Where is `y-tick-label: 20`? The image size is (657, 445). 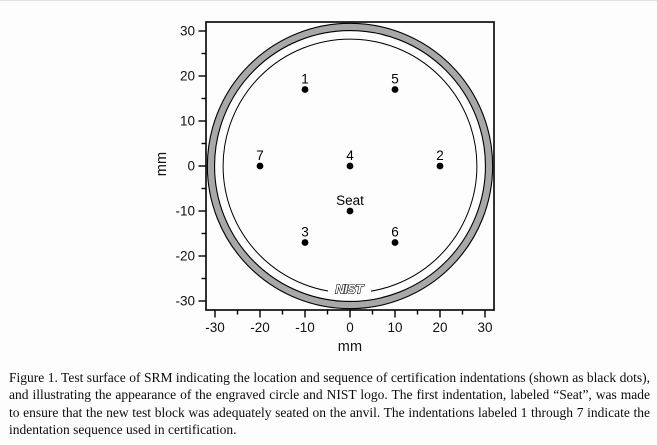
y-tick-label: 20 is located at coordinates (187, 76).